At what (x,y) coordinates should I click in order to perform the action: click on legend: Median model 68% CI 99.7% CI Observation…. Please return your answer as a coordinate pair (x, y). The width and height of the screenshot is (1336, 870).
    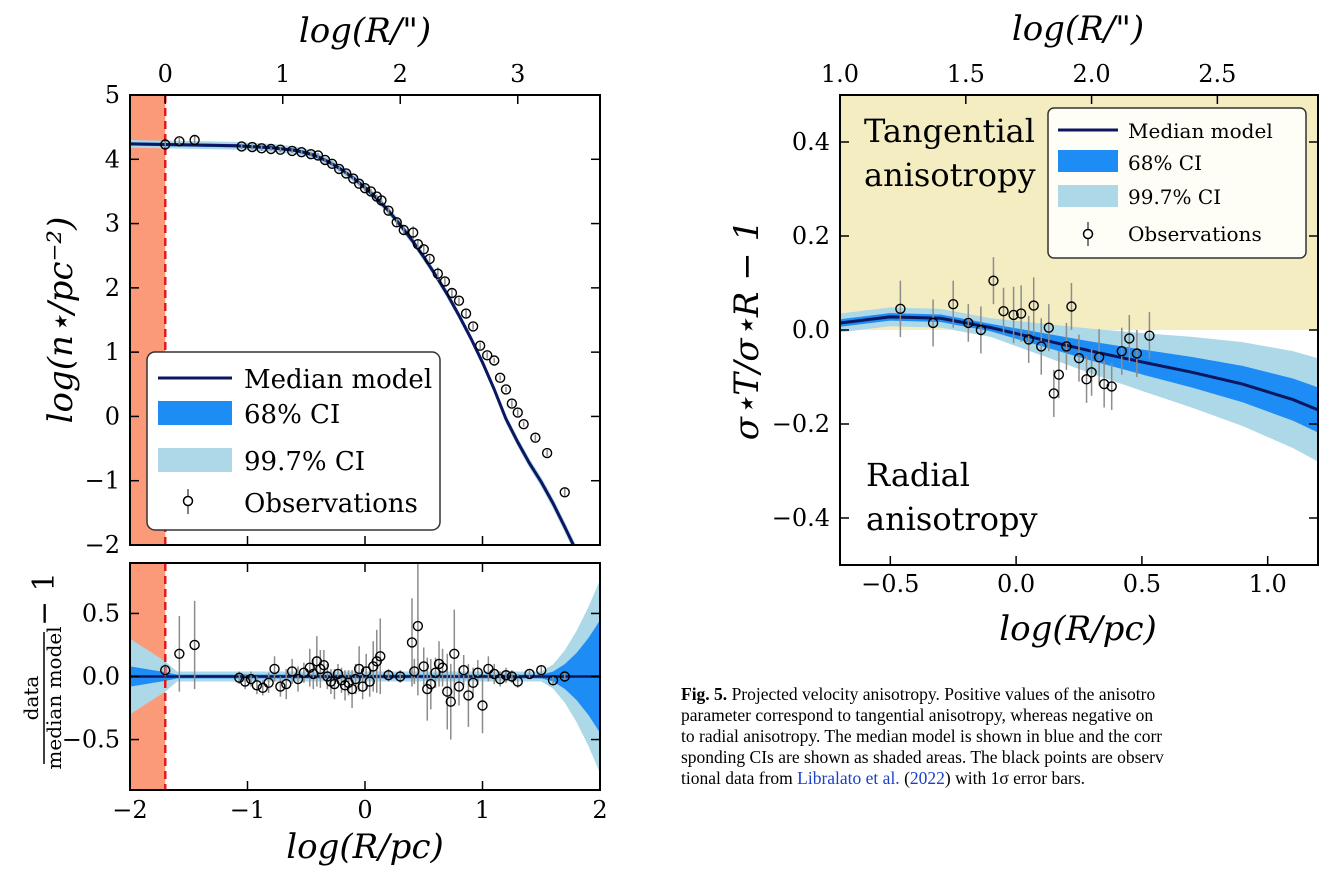
    Looking at the image, I should click on (293, 441).